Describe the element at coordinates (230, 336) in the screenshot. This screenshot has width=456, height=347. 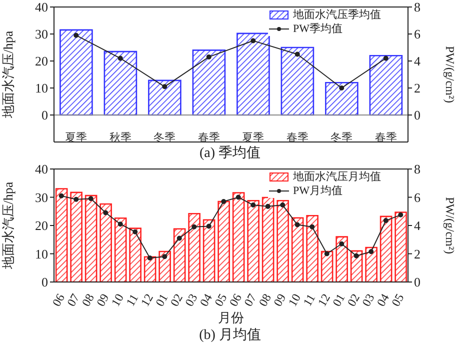
I see `text: (b) 月均值` at that location.